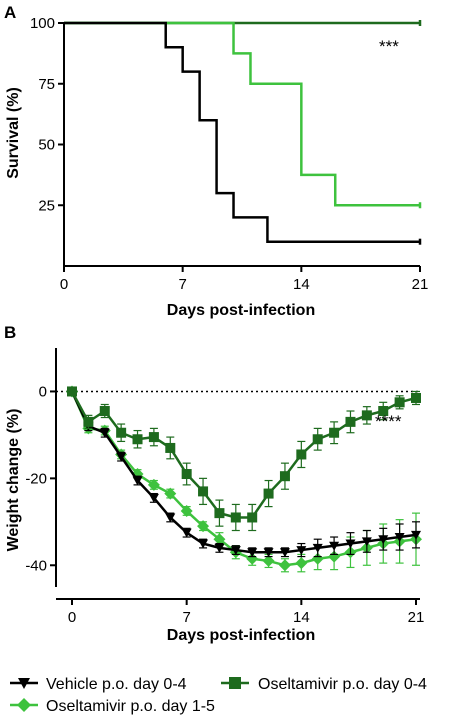 The image size is (454, 717). What do you see at coordinates (342, 684) in the screenshot?
I see `legend-label-oseltamivir-0-4: Oseltamivir p.o. day 0-4` at bounding box center [342, 684].